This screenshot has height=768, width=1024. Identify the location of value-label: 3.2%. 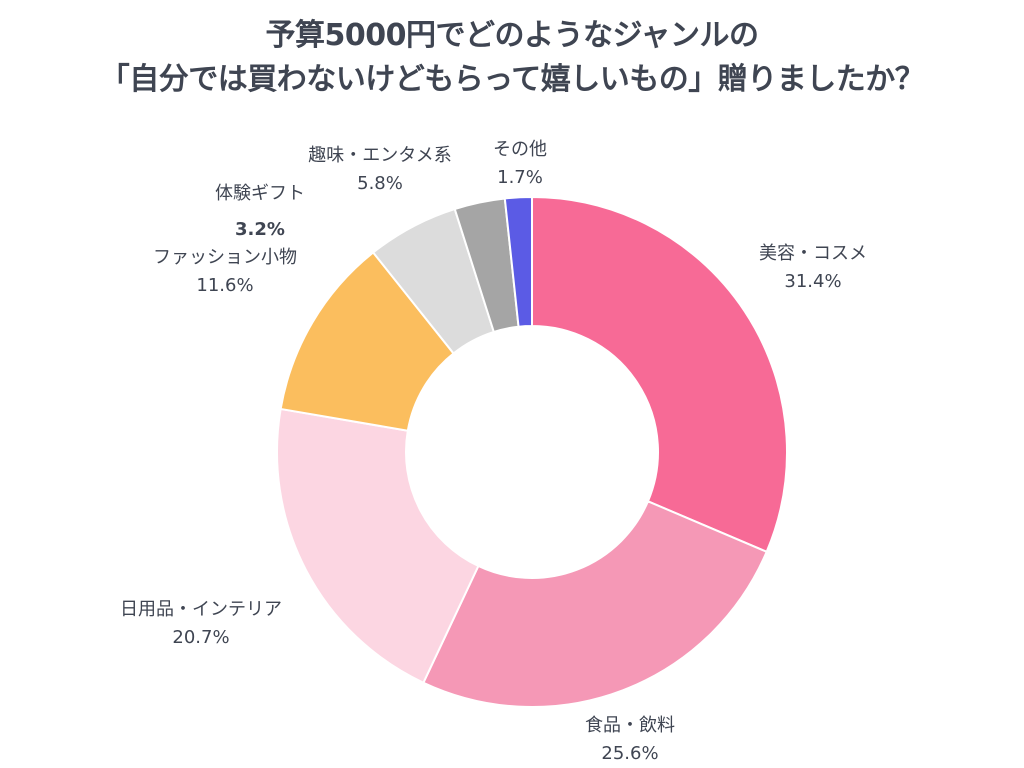
(260, 229).